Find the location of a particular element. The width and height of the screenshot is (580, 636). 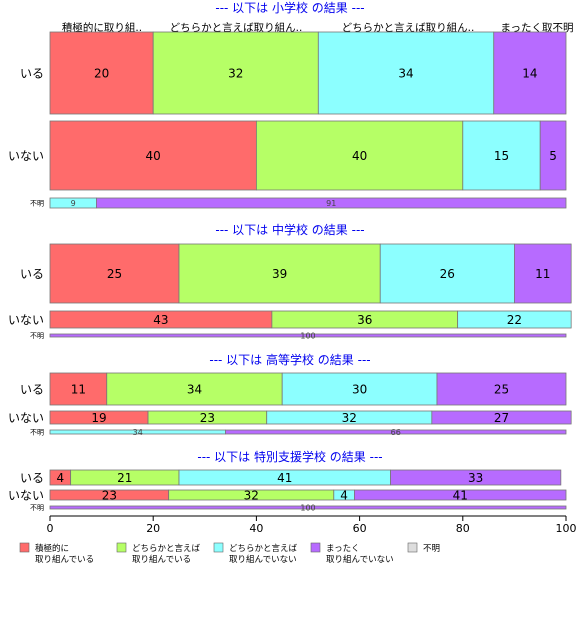

data-label: 27 is located at coordinates (501, 418).